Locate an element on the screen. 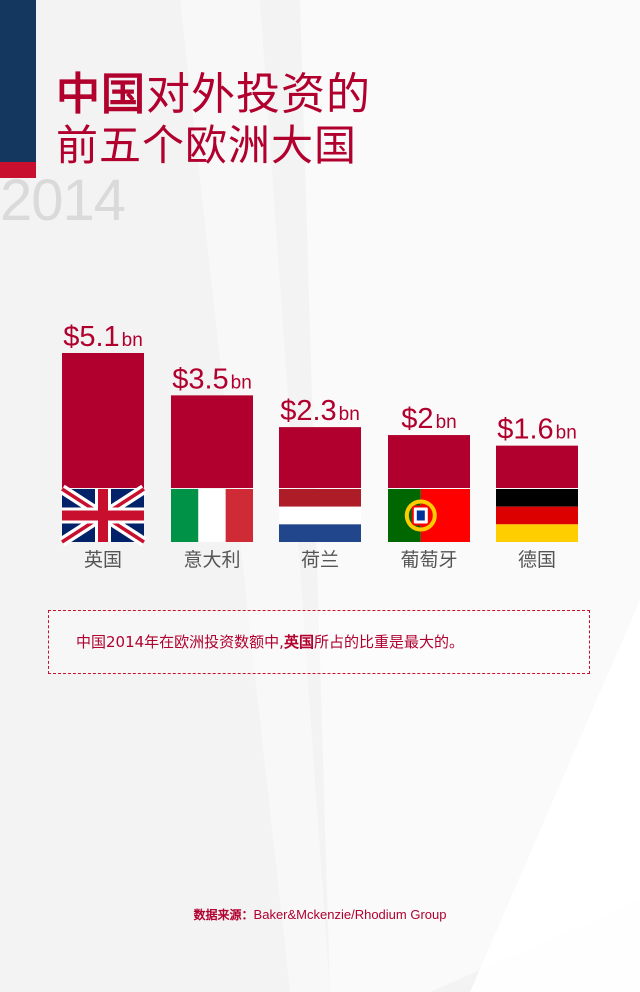 This screenshot has width=640, height=992. portugal-flag-icon is located at coordinates (429, 515).